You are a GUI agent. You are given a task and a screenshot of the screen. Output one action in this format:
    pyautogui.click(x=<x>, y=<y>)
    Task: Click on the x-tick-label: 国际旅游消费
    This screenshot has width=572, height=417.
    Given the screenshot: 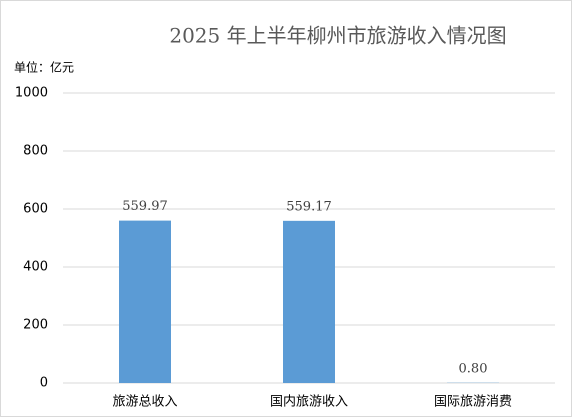 What is the action you would take?
    pyautogui.click(x=473, y=402)
    